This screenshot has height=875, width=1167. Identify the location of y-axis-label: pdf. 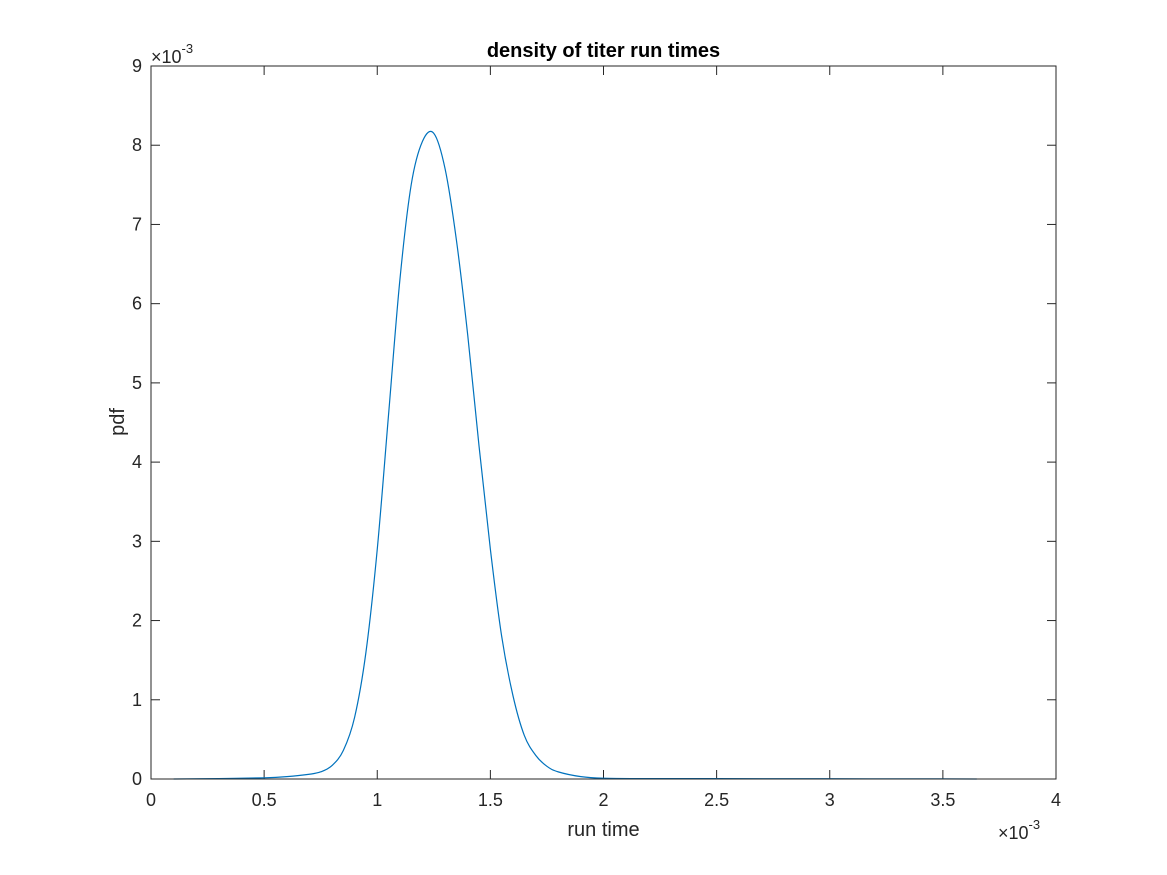
(118, 422).